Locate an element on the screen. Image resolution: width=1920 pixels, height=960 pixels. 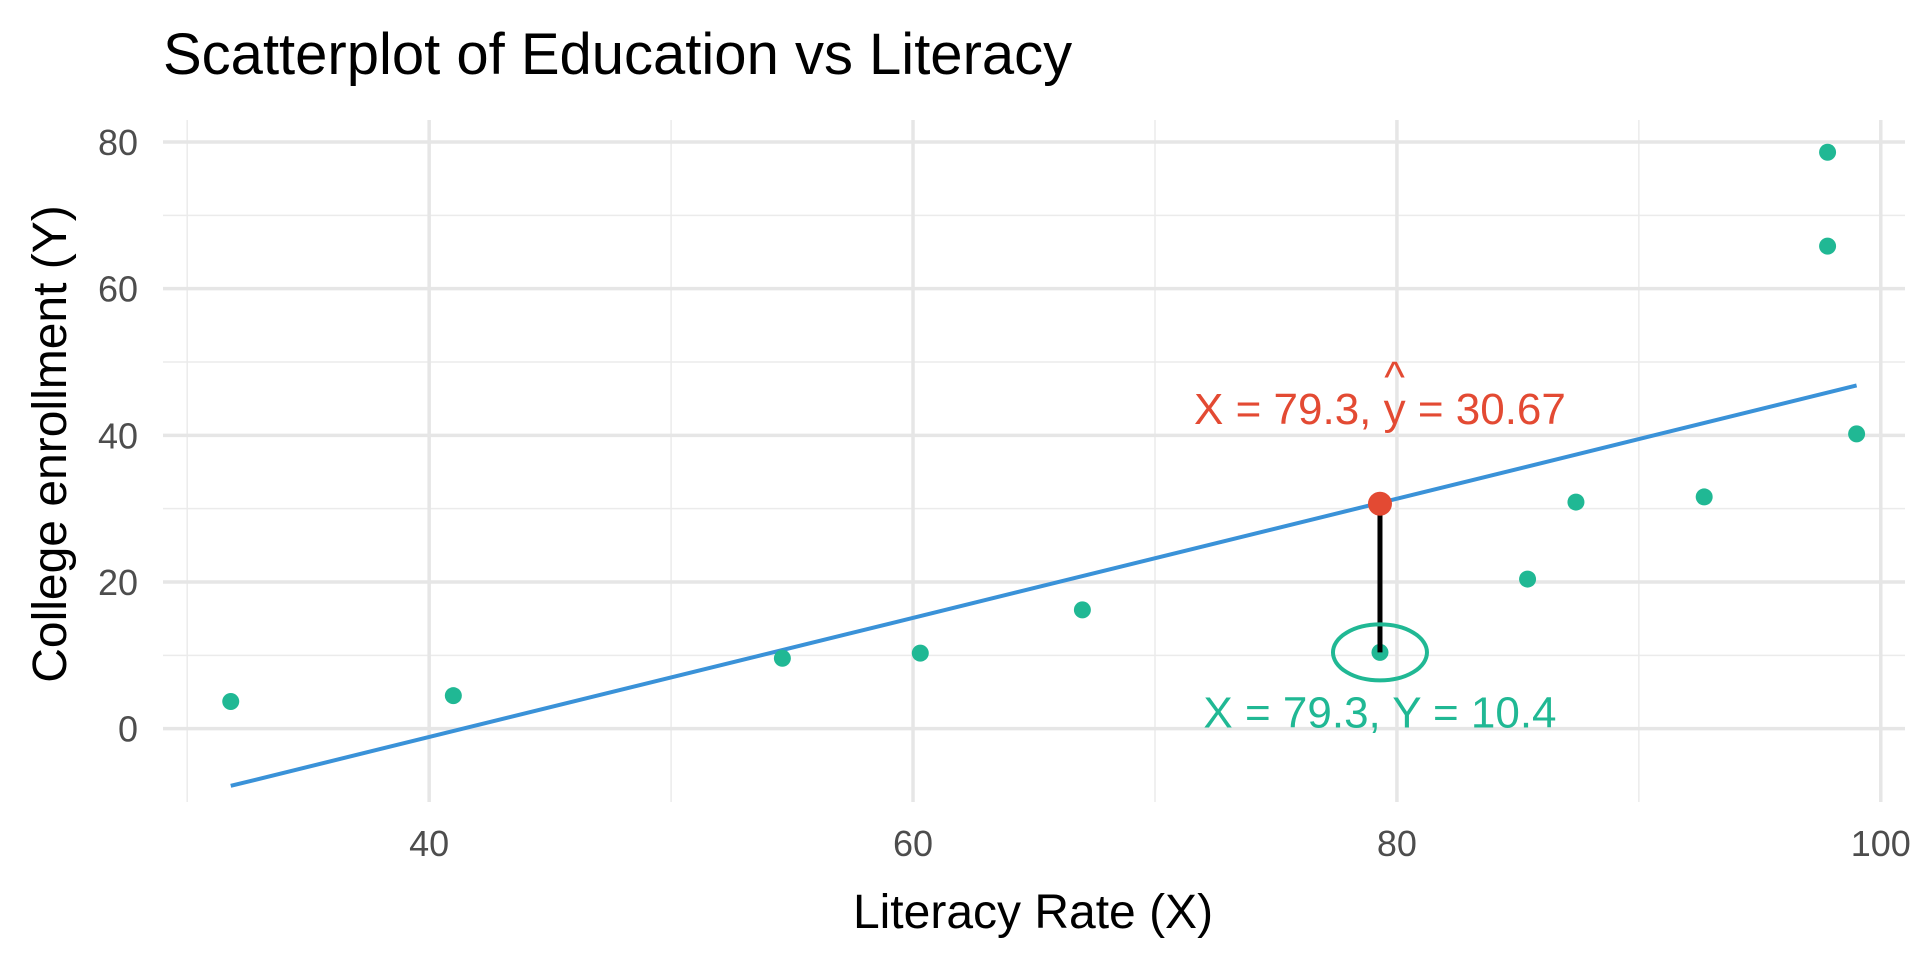
y-tick-label: 60 is located at coordinates (118, 289).